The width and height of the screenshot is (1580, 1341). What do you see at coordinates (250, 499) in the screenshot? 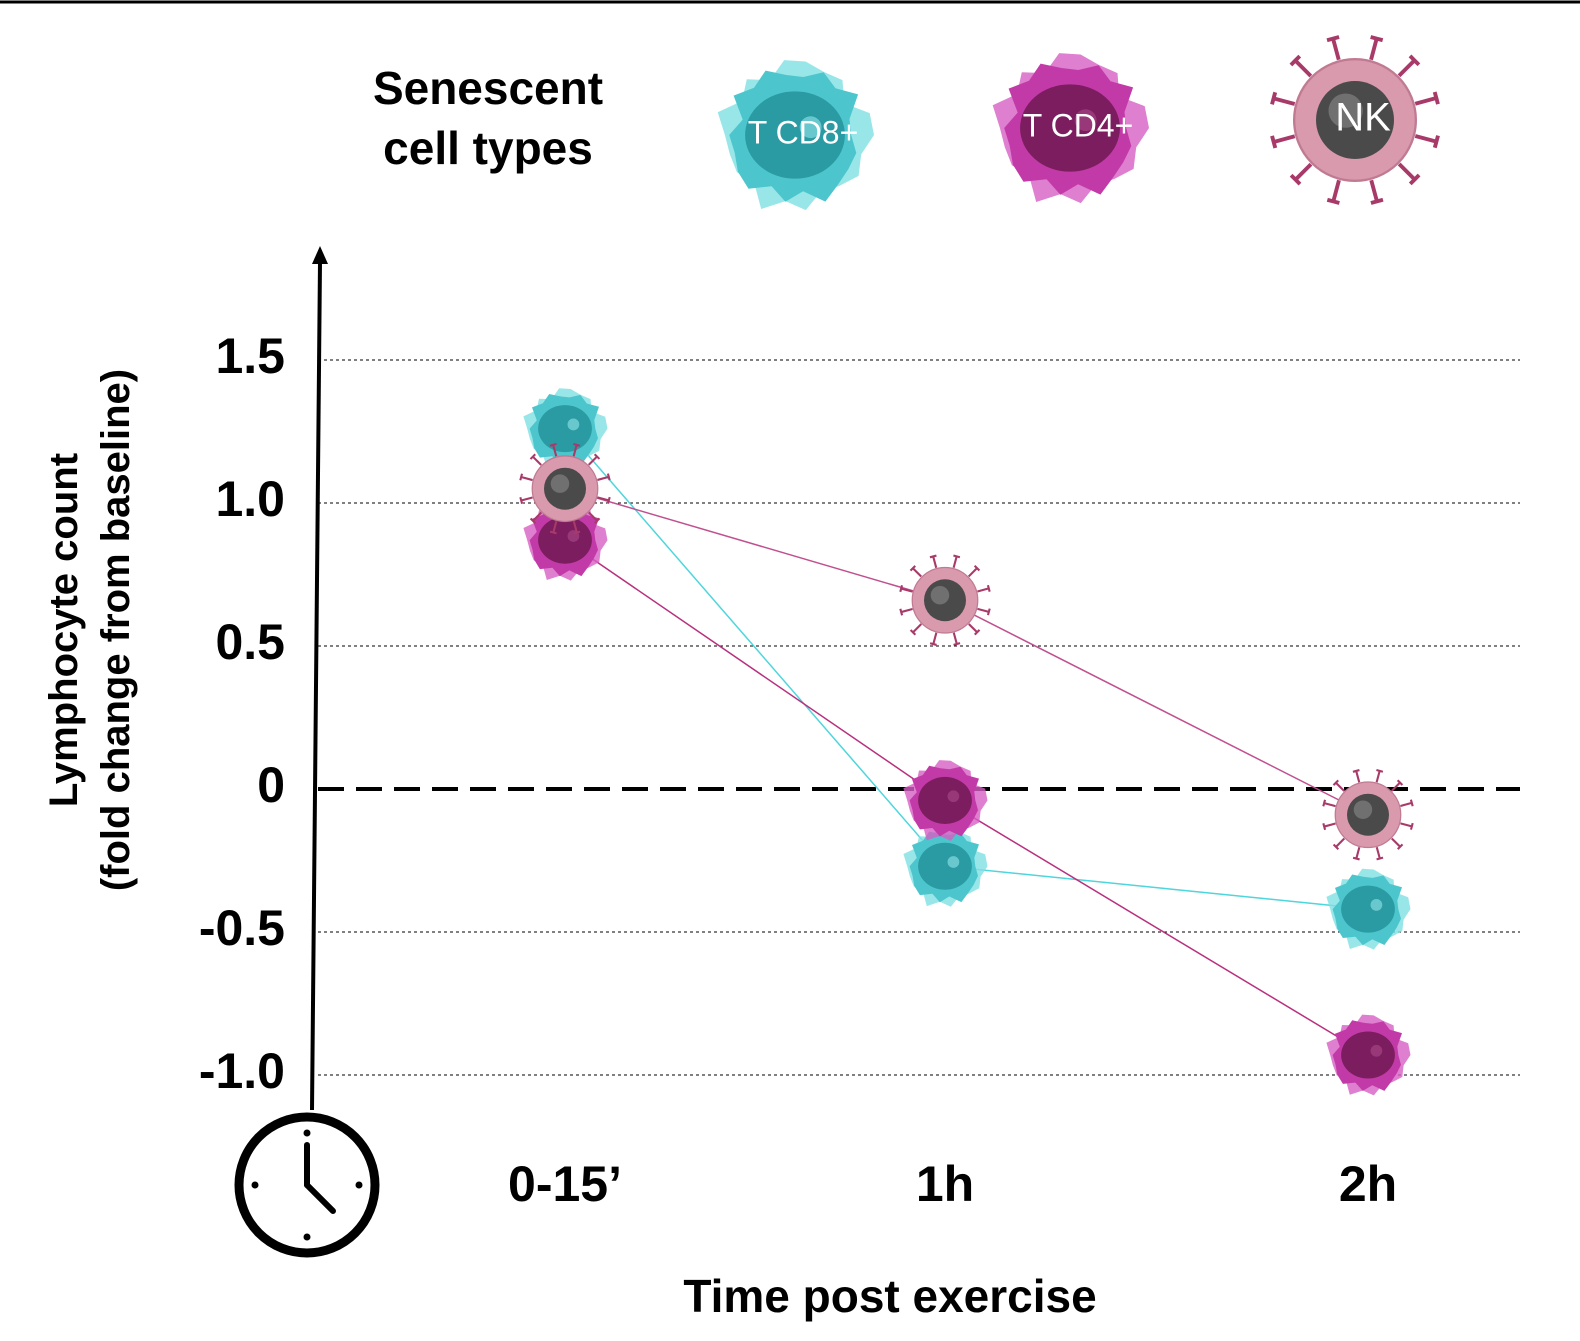
I see `y-tick-label: 1.0` at bounding box center [250, 499].